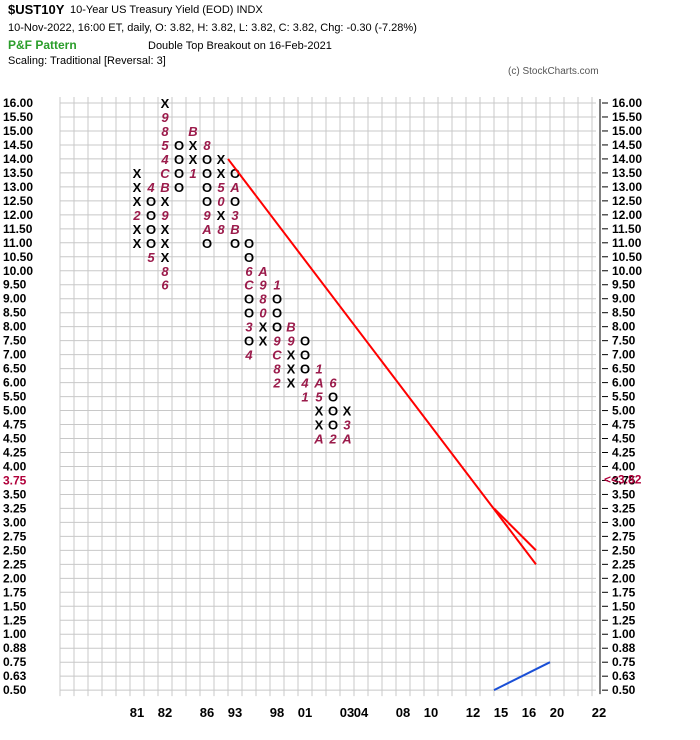 Image resolution: width=700 pixels, height=740 pixels. What do you see at coordinates (15, 620) in the screenshot?
I see `y-tick-label-left: 1.25` at bounding box center [15, 620].